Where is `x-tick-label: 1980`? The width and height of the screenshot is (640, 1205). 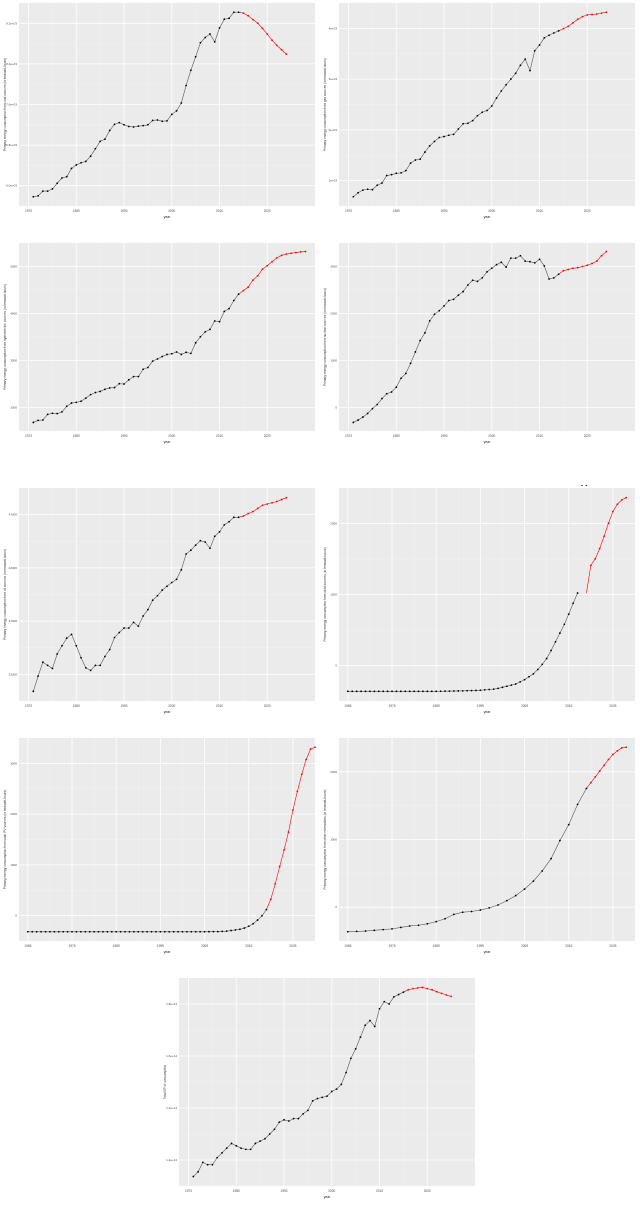
x-tick-label: 1980 is located at coordinates (396, 211).